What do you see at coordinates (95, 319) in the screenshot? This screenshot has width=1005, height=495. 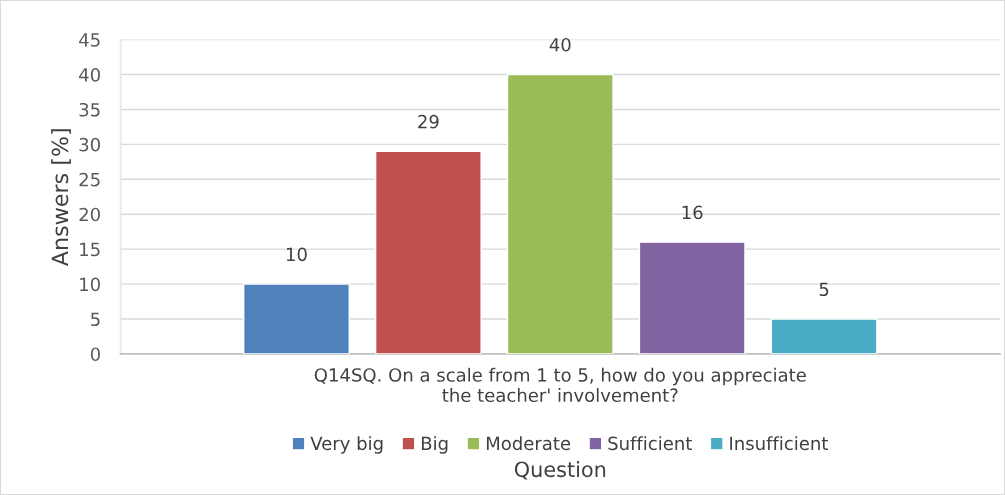 I see `y-tick-label: 5` at bounding box center [95, 319].